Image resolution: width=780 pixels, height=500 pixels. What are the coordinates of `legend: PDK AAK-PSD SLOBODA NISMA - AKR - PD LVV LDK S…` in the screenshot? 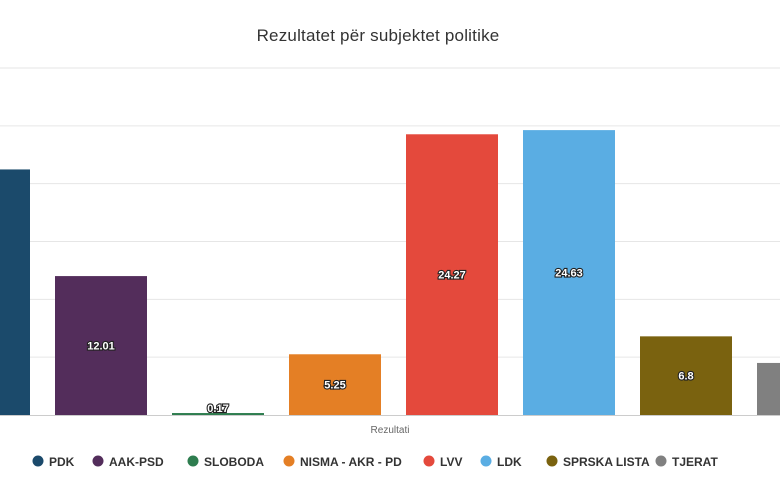 It's located at (375, 462).